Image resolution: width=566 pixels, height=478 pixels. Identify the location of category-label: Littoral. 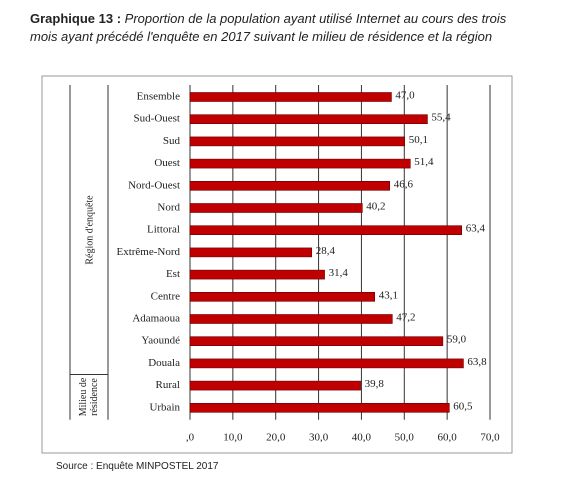
(163, 230).